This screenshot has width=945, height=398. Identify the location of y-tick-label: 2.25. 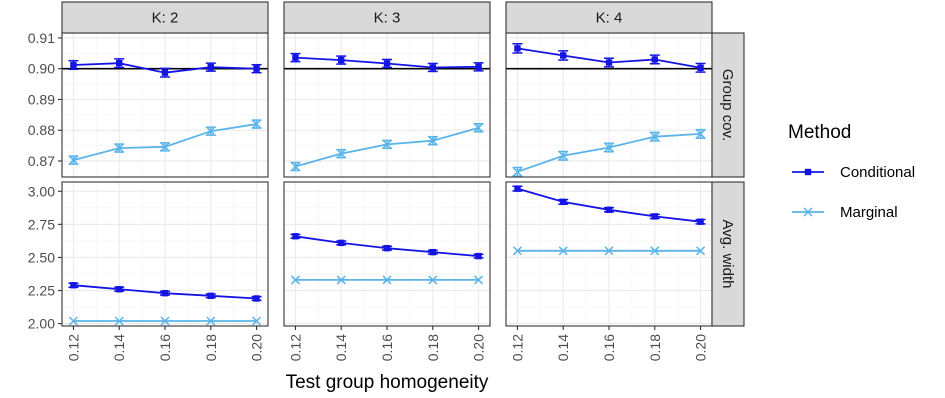
(41, 291).